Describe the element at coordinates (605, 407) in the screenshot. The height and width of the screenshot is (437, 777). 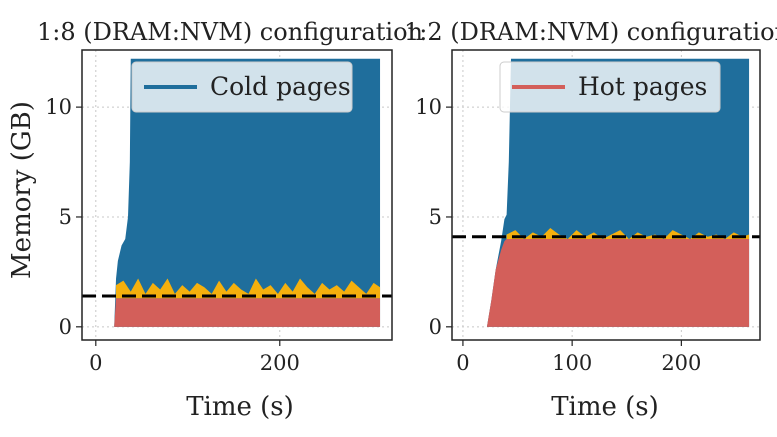
I see `right-x-axis-label: Time (s)` at that location.